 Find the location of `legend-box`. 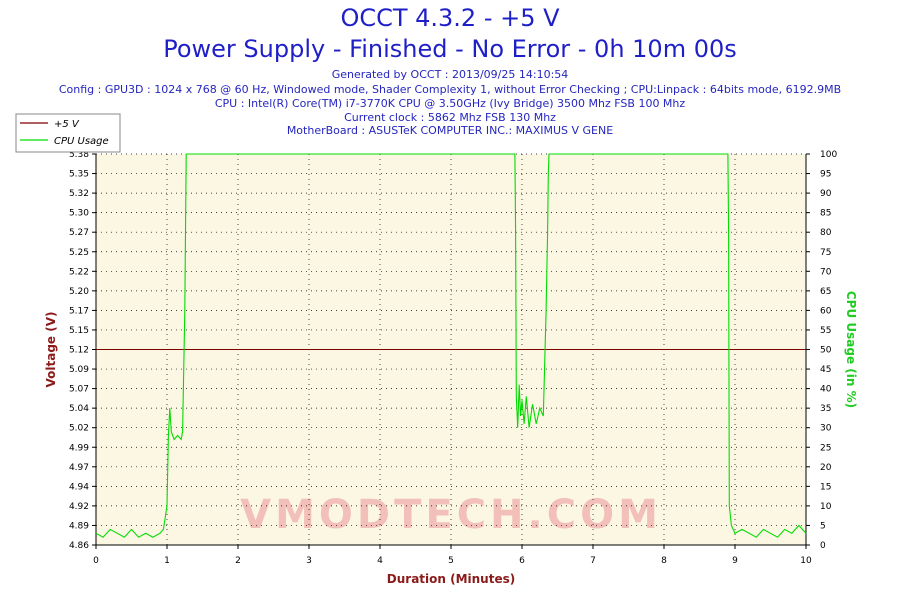

legend-box is located at coordinates (68, 133).